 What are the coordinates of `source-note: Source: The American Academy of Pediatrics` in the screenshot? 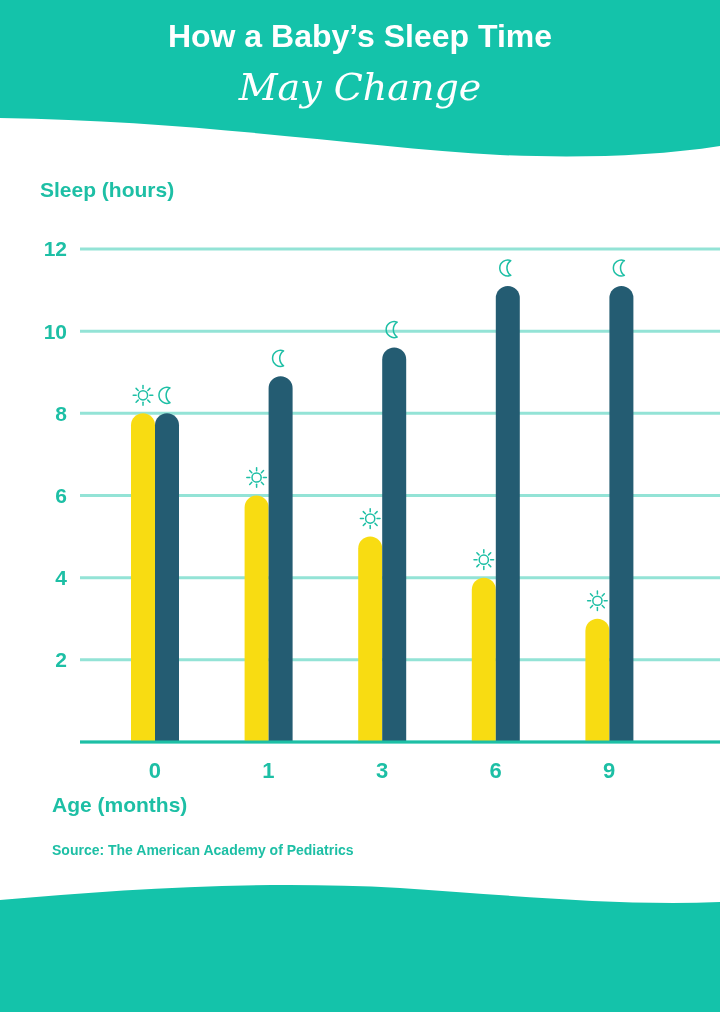 It's located at (203, 850).